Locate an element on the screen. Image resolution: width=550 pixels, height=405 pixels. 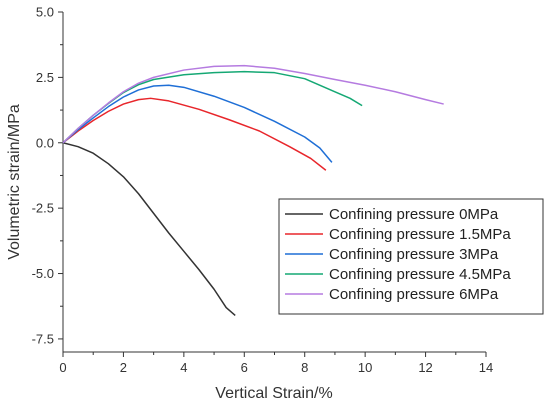
legend-label-0: Confining pressure 0MPa is located at coordinates (414, 214).